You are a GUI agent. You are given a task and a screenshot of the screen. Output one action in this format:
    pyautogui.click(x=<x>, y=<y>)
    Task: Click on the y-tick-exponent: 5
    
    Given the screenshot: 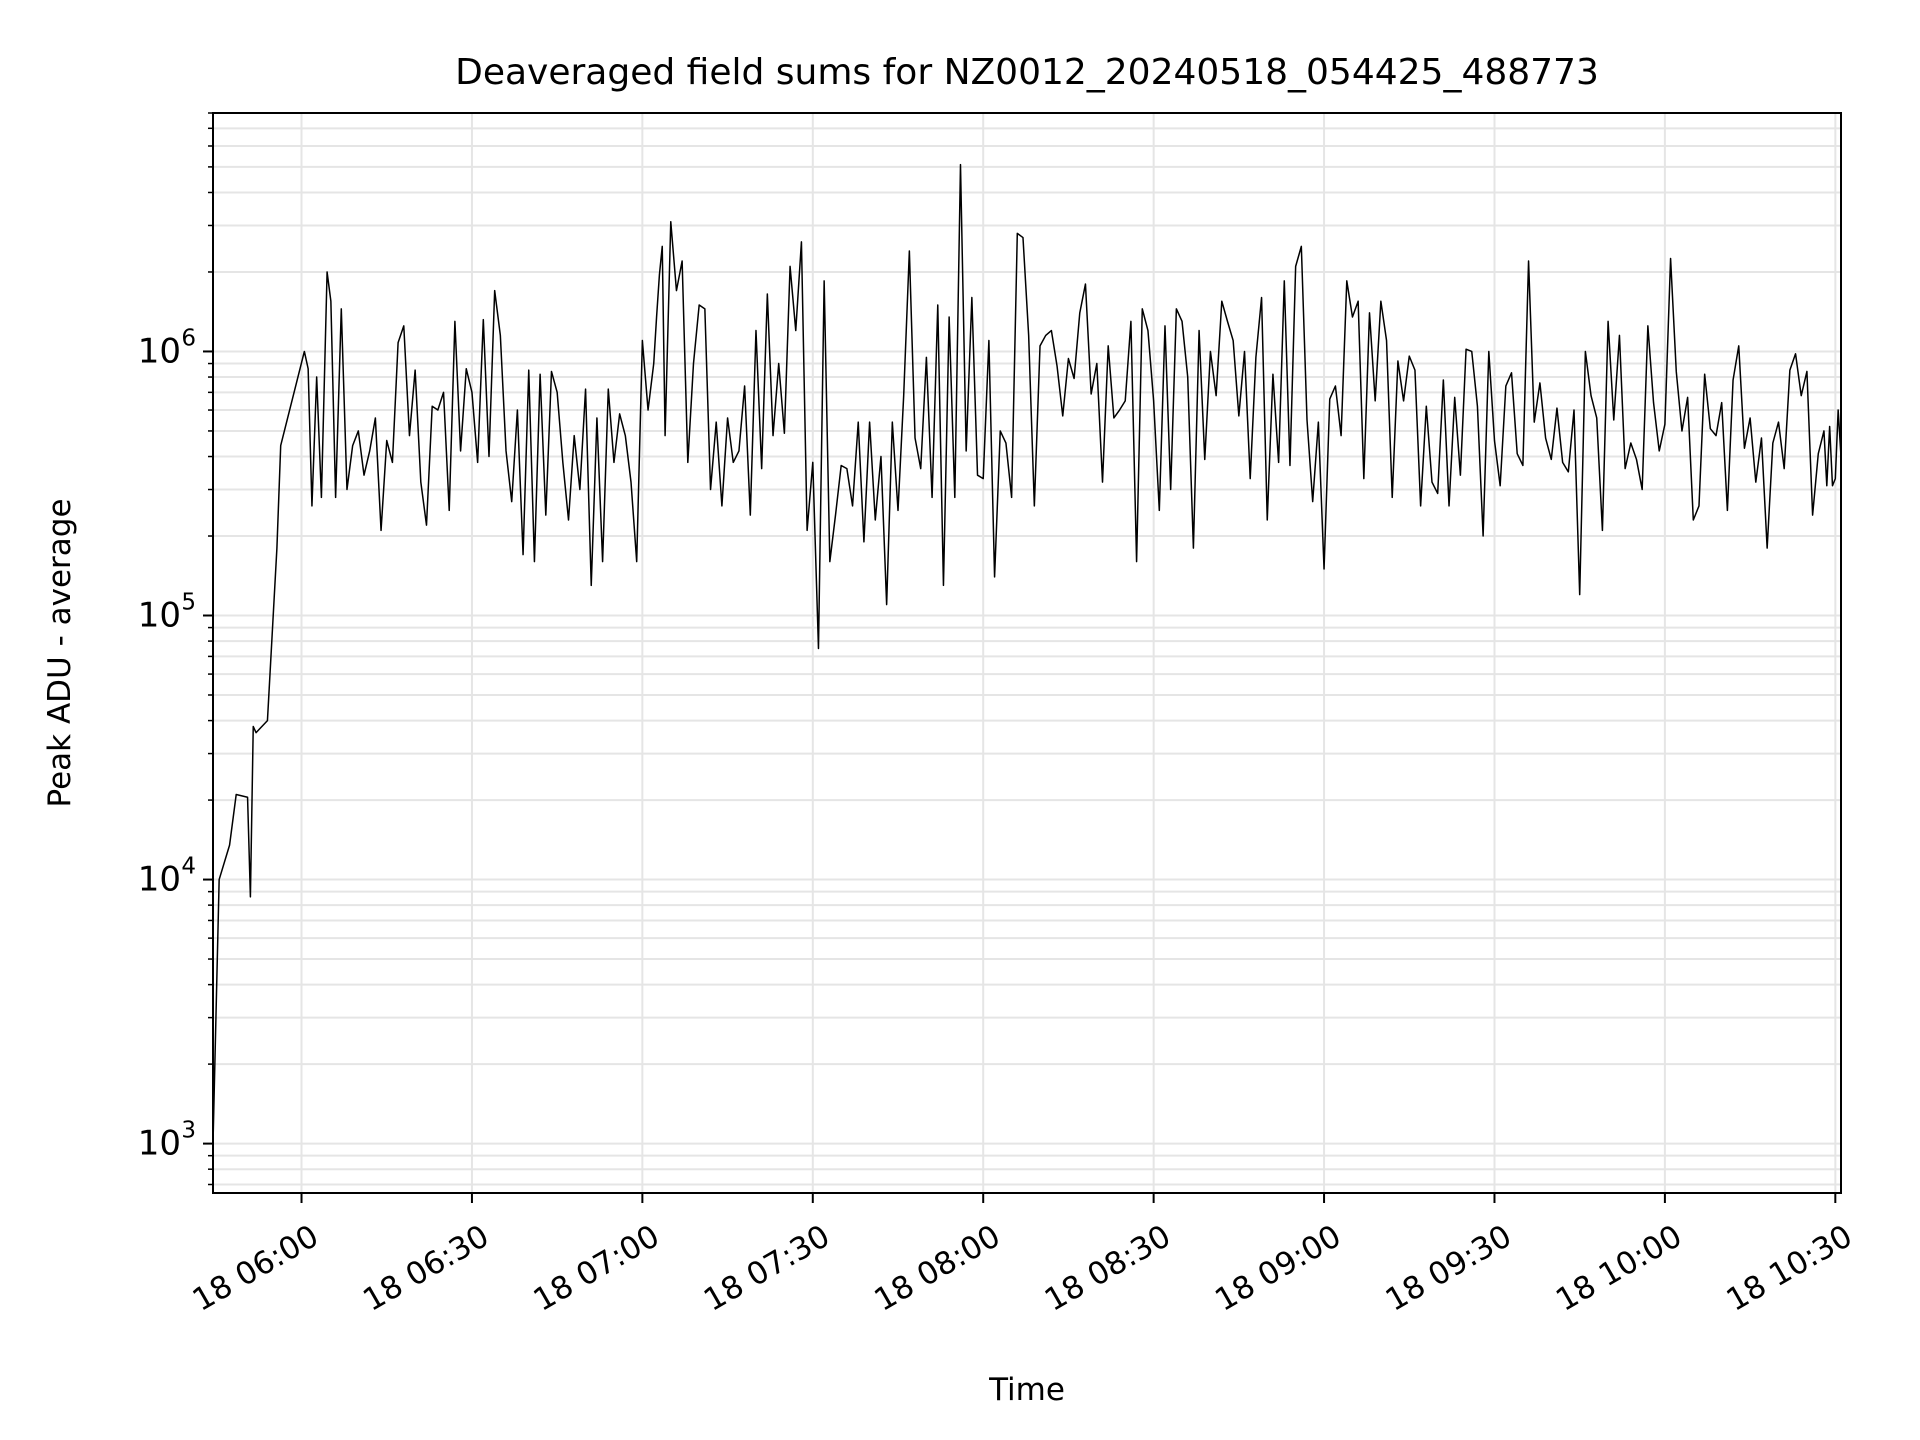 What is the action you would take?
    pyautogui.click(x=188, y=603)
    